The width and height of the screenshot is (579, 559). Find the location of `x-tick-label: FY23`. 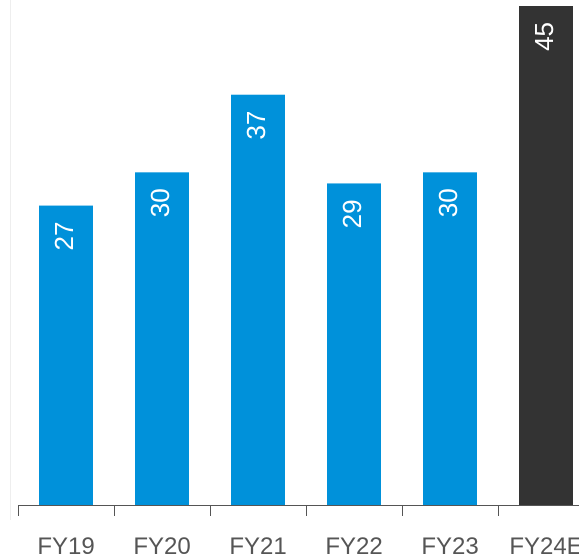

x-tick-label: FY23 is located at coordinates (449, 546).